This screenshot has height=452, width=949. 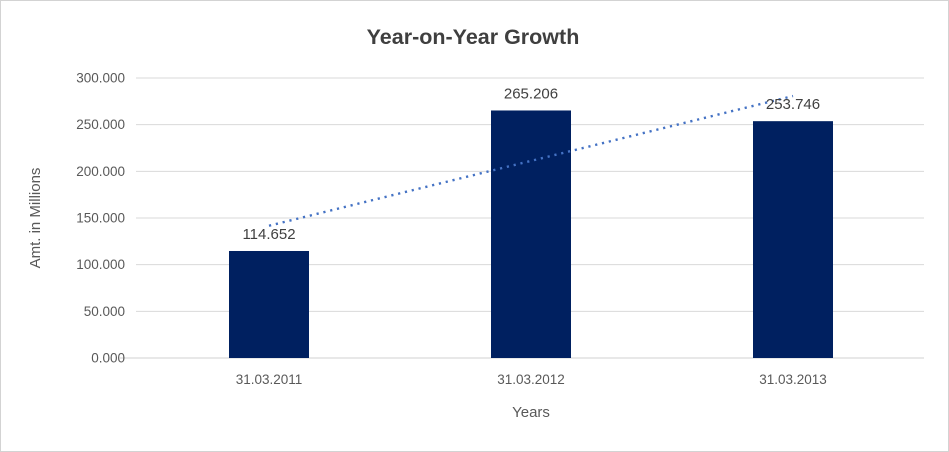 I want to click on x-axis-title: Years, so click(x=531, y=412).